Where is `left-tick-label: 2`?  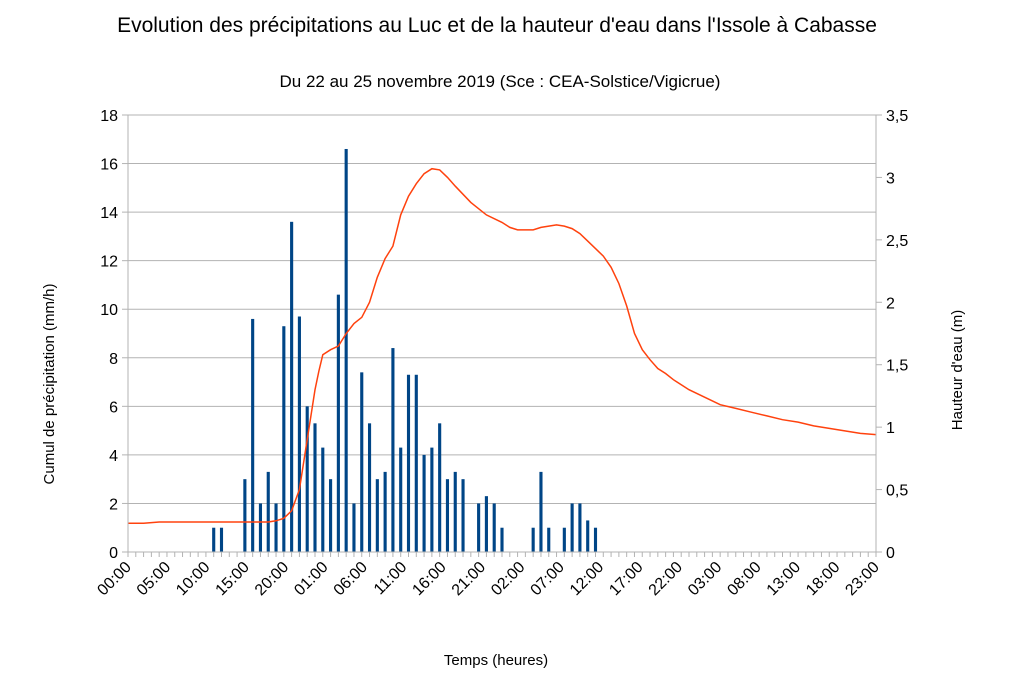
left-tick-label: 2 is located at coordinates (113, 504).